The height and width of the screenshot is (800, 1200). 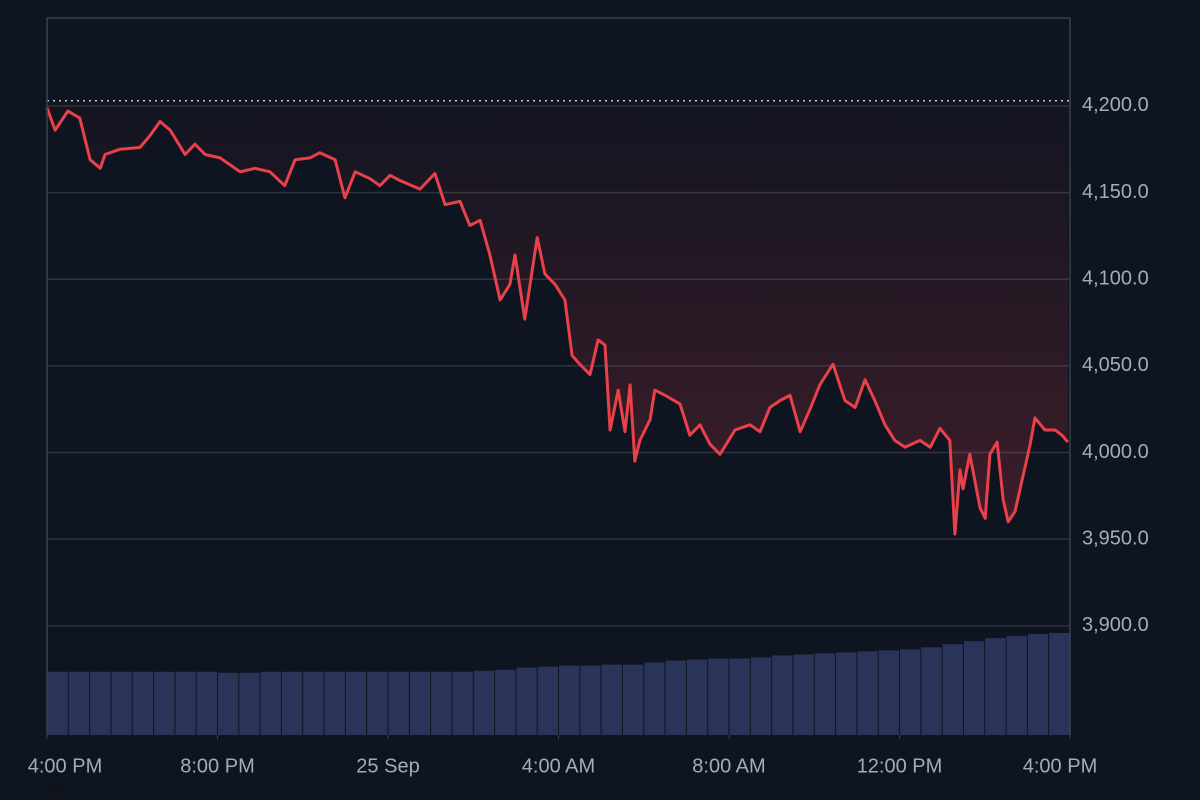 What do you see at coordinates (1115, 279) in the screenshot?
I see `y-tick-label: 4,100.0` at bounding box center [1115, 279].